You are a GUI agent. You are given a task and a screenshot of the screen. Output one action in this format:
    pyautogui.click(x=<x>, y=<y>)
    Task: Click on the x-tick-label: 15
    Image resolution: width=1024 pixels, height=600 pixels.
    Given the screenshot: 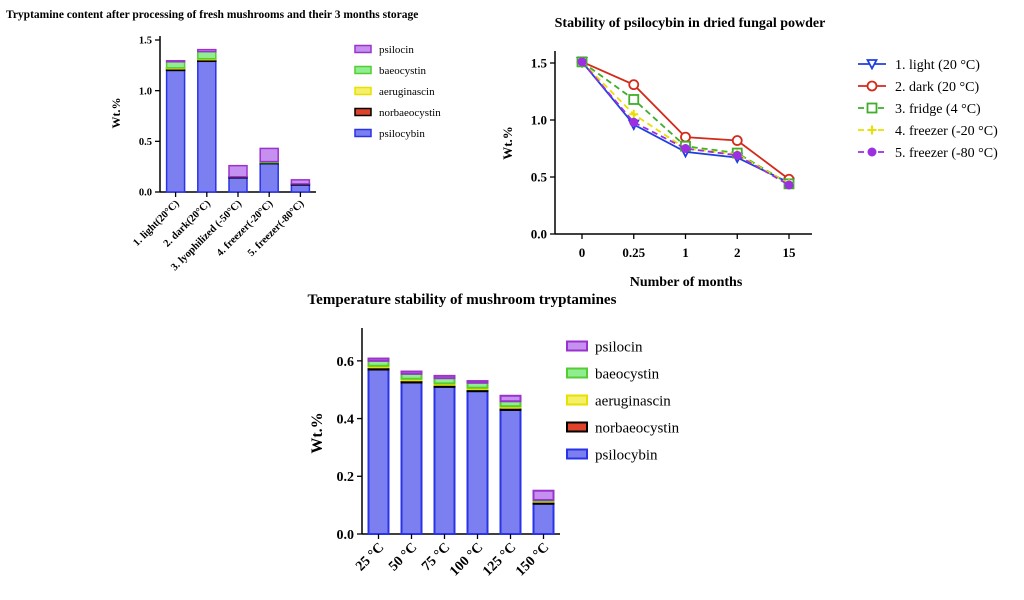 What is the action you would take?
    pyautogui.click(x=790, y=252)
    